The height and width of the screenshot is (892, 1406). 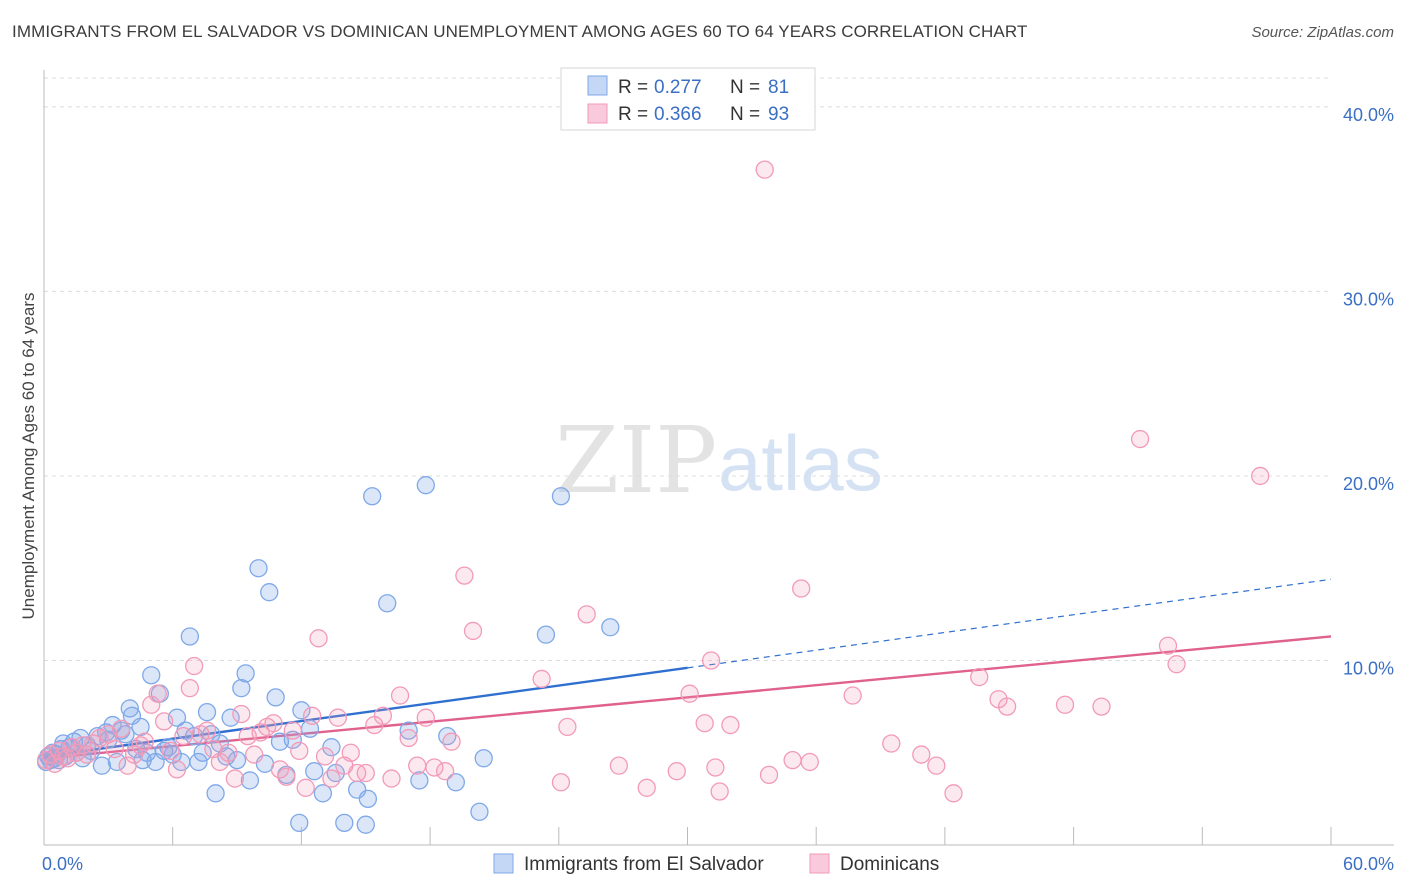 What do you see at coordinates (644, 864) in the screenshot?
I see `series-legend-label-blue: Immigrants from El Salvador` at bounding box center [644, 864].